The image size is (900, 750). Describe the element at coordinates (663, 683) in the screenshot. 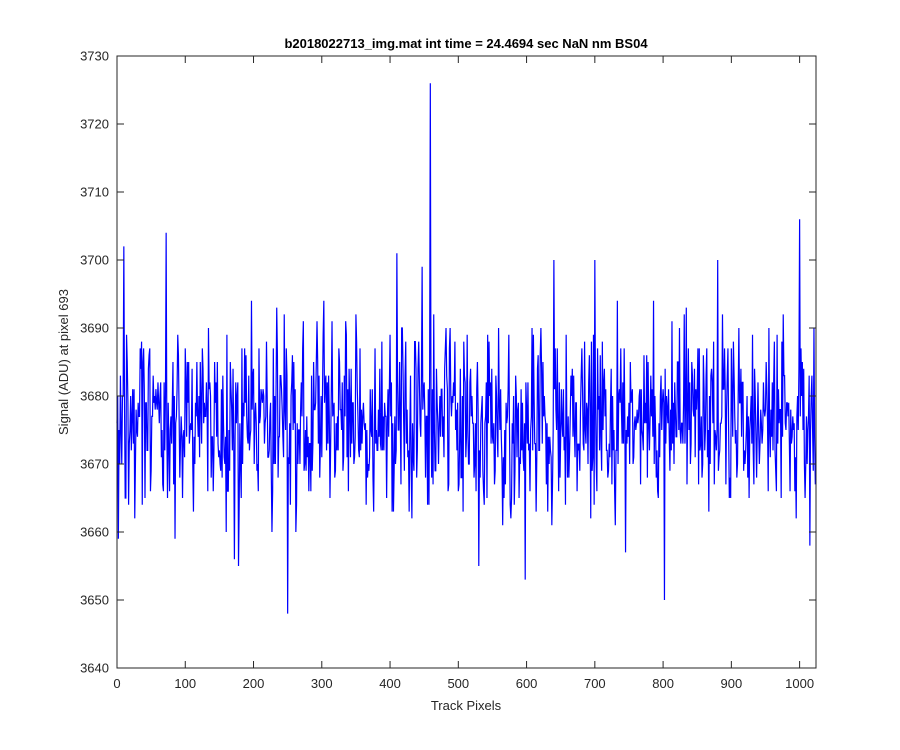

I see `x-tick-label: 800` at that location.